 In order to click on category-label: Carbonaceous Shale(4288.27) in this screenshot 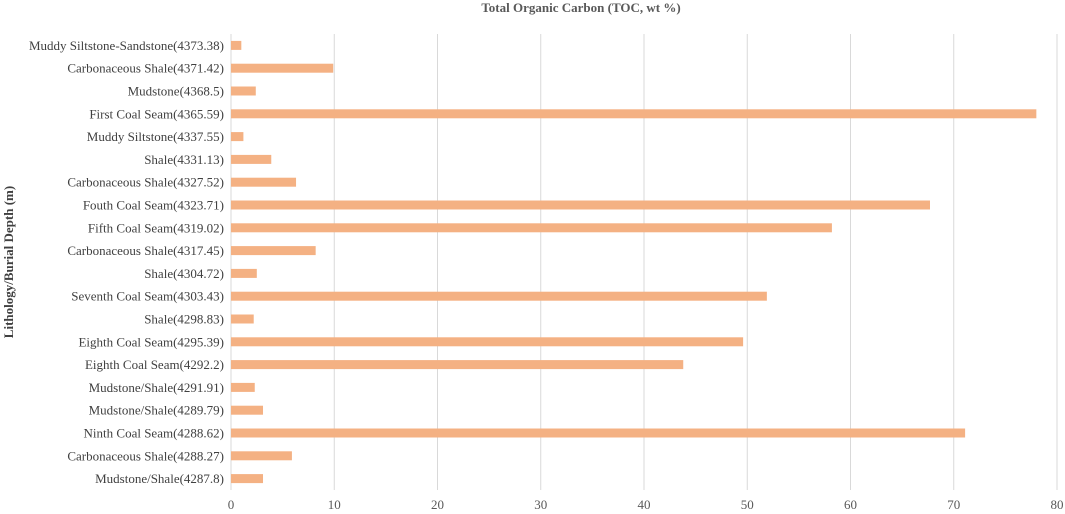, I will do `click(145, 455)`.